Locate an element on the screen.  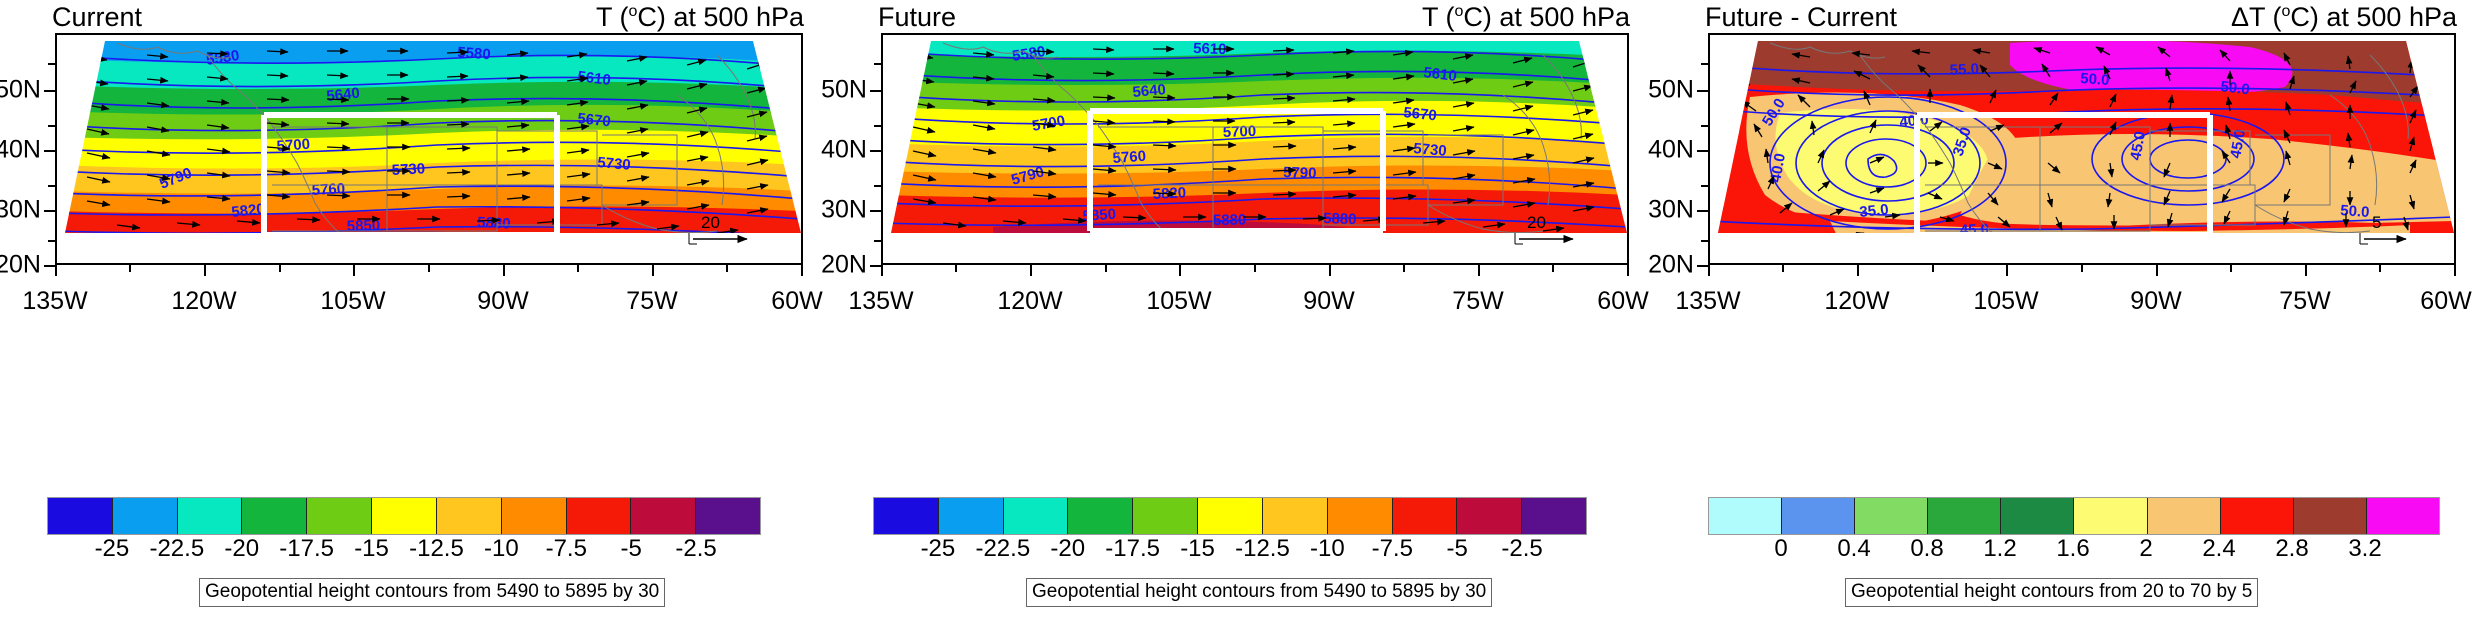
panel-title-right: ΔT (oC) at 500 hPa is located at coordinates (2343, 17).